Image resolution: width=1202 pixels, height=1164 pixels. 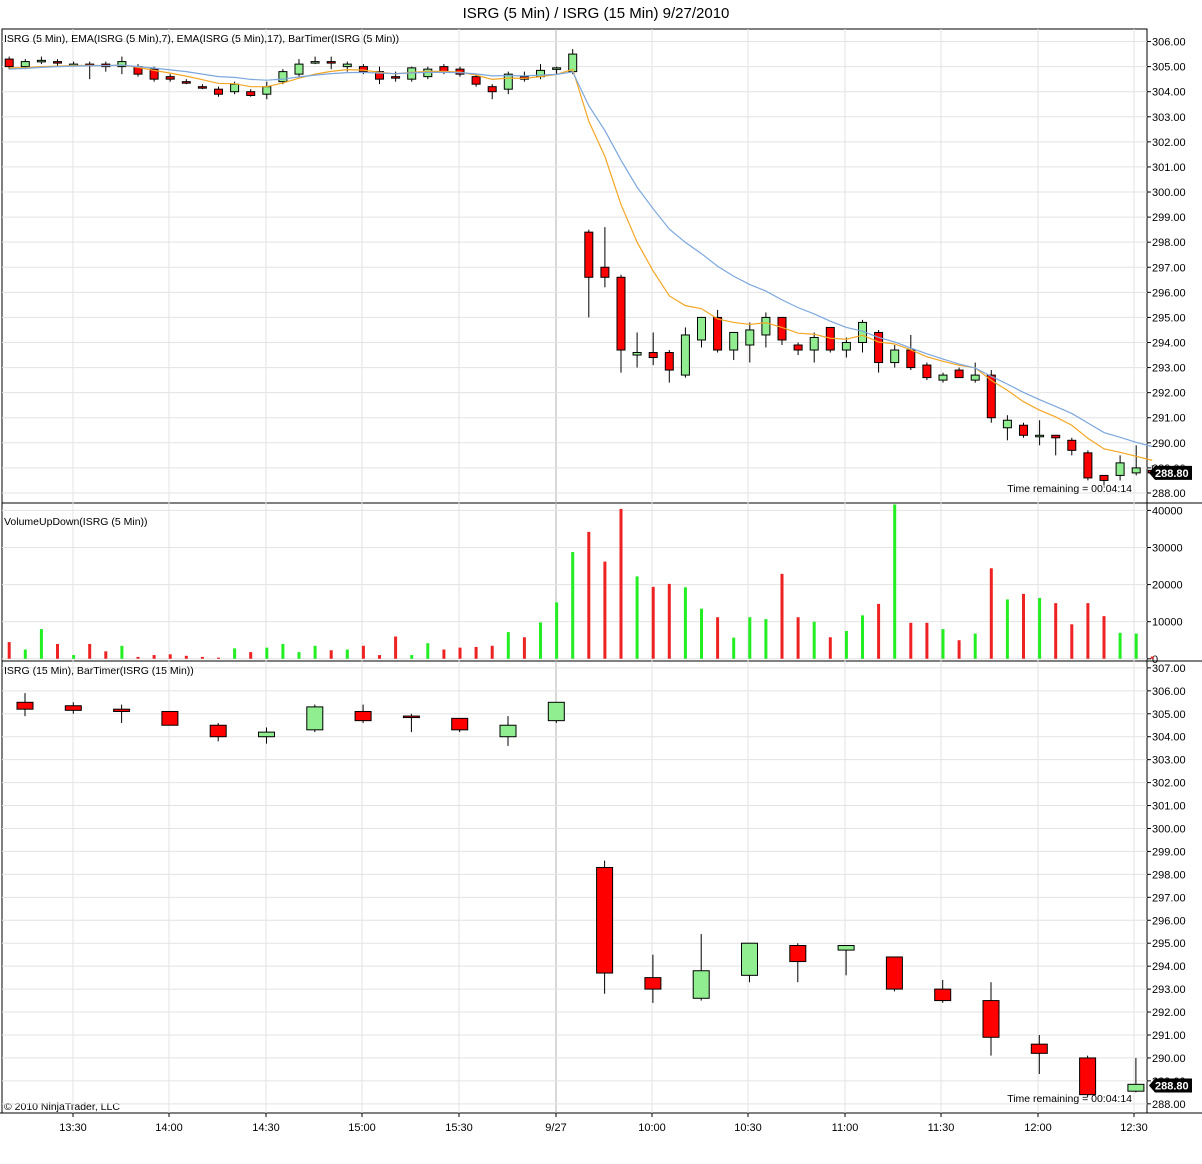 I want to click on x-tick-label: 14:30, so click(x=266, y=1128).